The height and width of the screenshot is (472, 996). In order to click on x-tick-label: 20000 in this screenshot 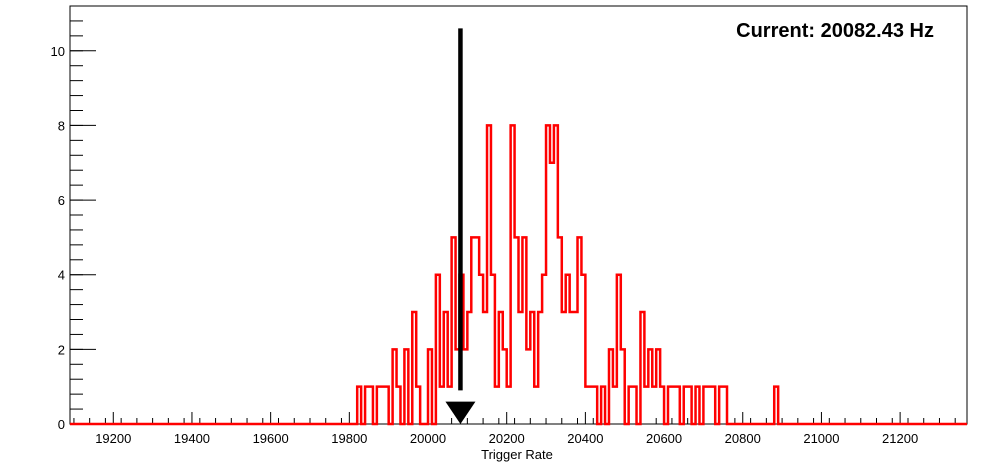, I will do `click(428, 438)`.